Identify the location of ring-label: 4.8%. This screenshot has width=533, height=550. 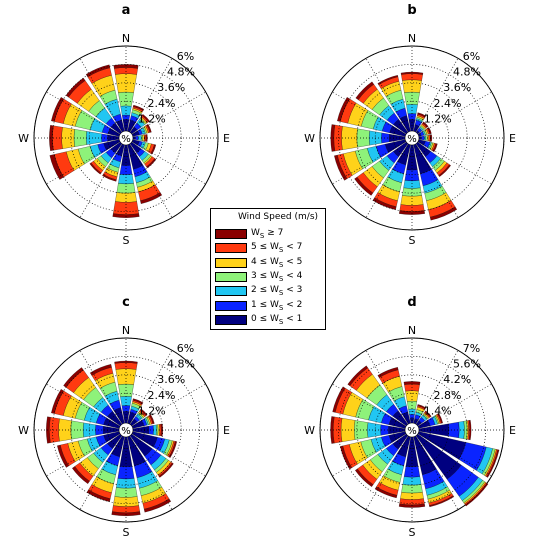
(467, 72).